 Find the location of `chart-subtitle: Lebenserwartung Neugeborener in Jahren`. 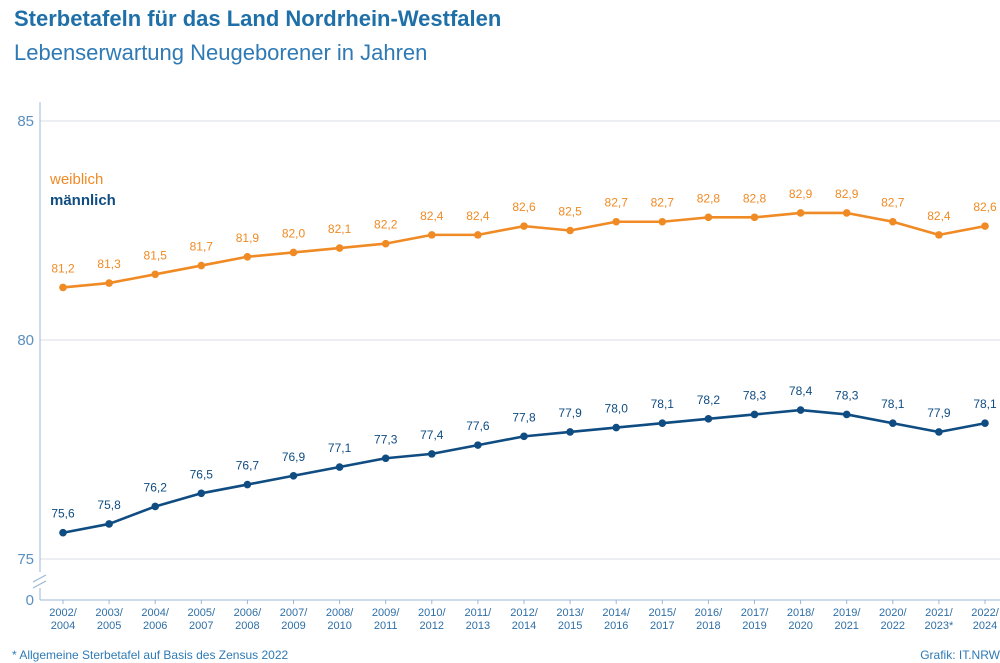

chart-subtitle: Lebenserwartung Neugeborener in Jahren is located at coordinates (221, 52).